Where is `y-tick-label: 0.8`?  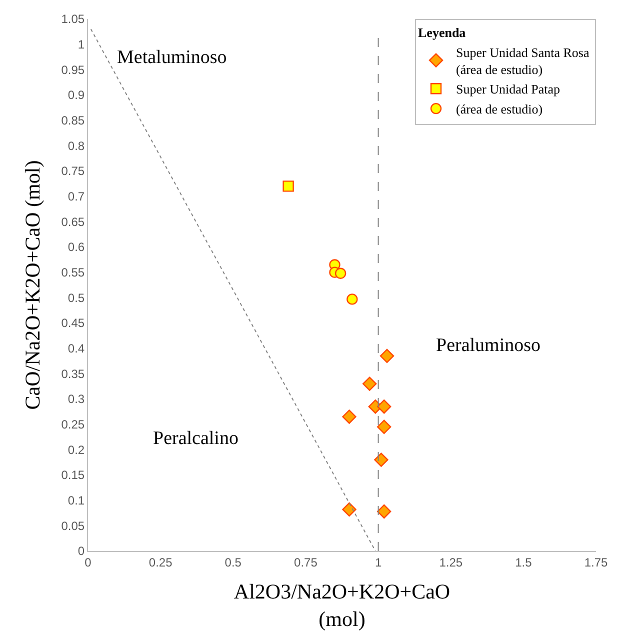
y-tick-label: 0.8 is located at coordinates (76, 145).